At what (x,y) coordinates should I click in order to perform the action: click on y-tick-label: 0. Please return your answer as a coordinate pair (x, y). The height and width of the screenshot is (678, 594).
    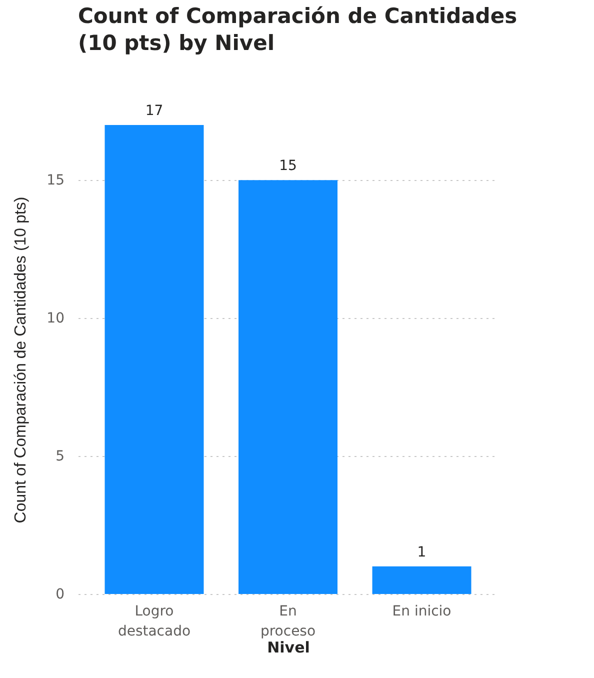
    Looking at the image, I should click on (60, 594).